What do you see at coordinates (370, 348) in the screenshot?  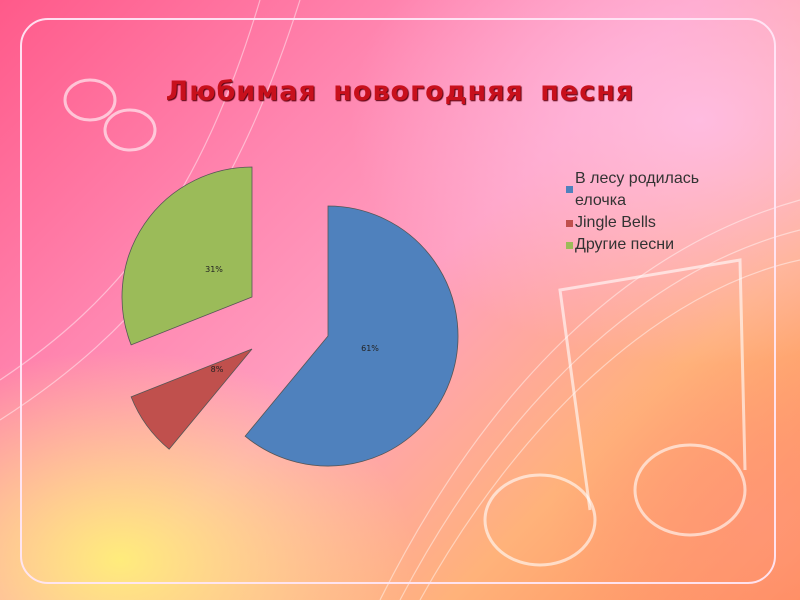 I see `data-label: 61%` at bounding box center [370, 348].